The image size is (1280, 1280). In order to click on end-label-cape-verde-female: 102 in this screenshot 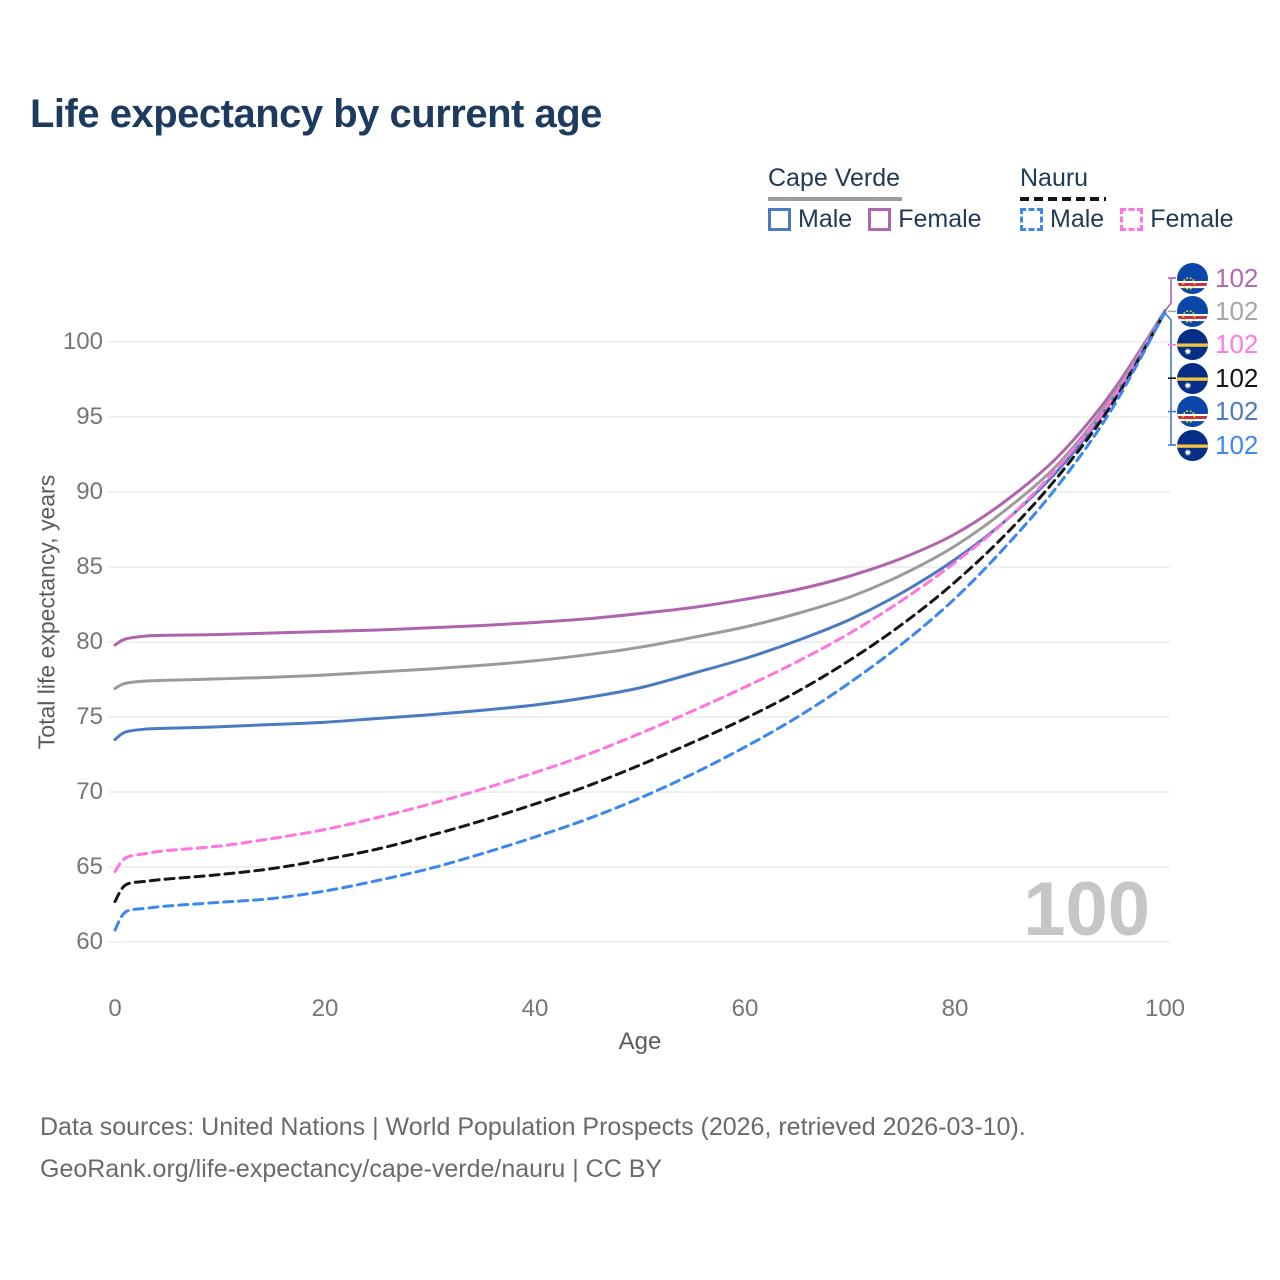, I will do `click(1217, 278)`.